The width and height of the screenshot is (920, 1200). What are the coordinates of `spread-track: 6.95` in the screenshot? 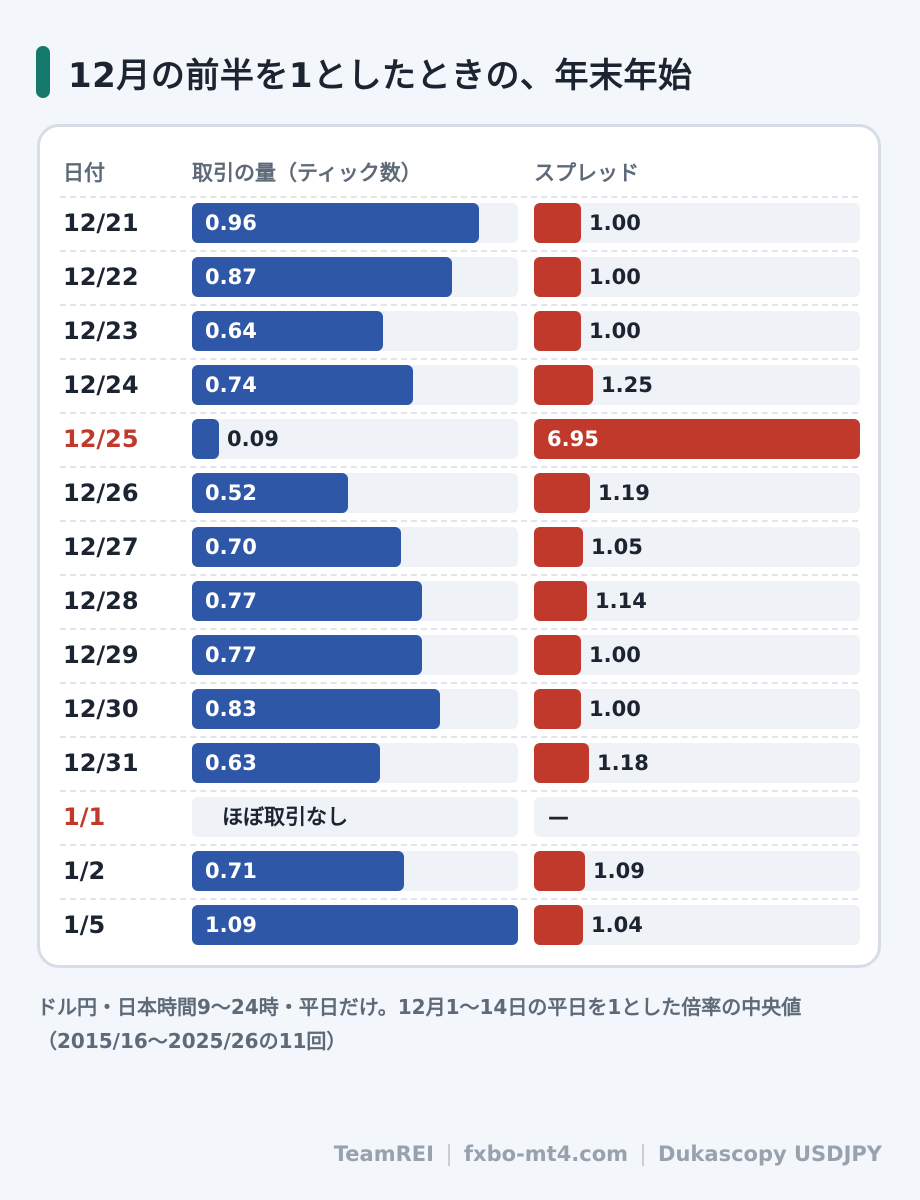 It's located at (697, 439).